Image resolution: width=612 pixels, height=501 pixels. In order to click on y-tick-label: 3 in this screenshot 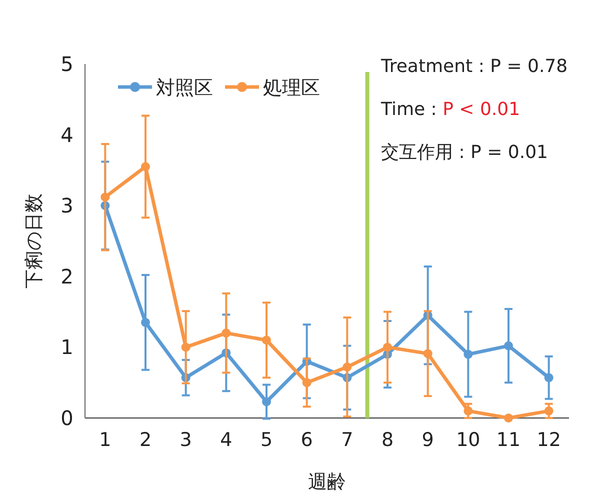, I will do `click(67, 206)`.